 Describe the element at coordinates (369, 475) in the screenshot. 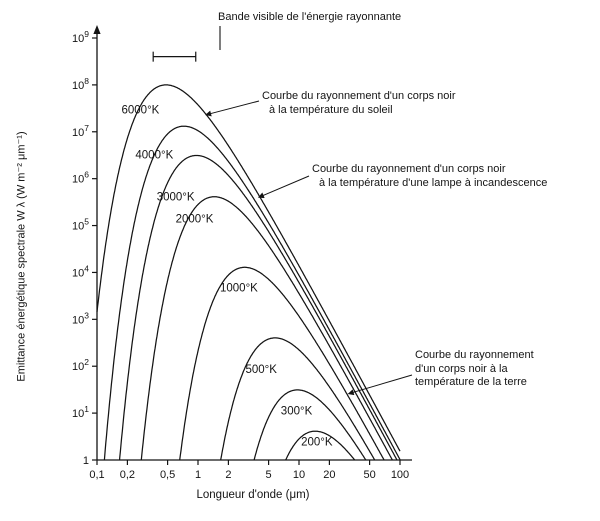

I see `x-tick-label: 50` at that location.